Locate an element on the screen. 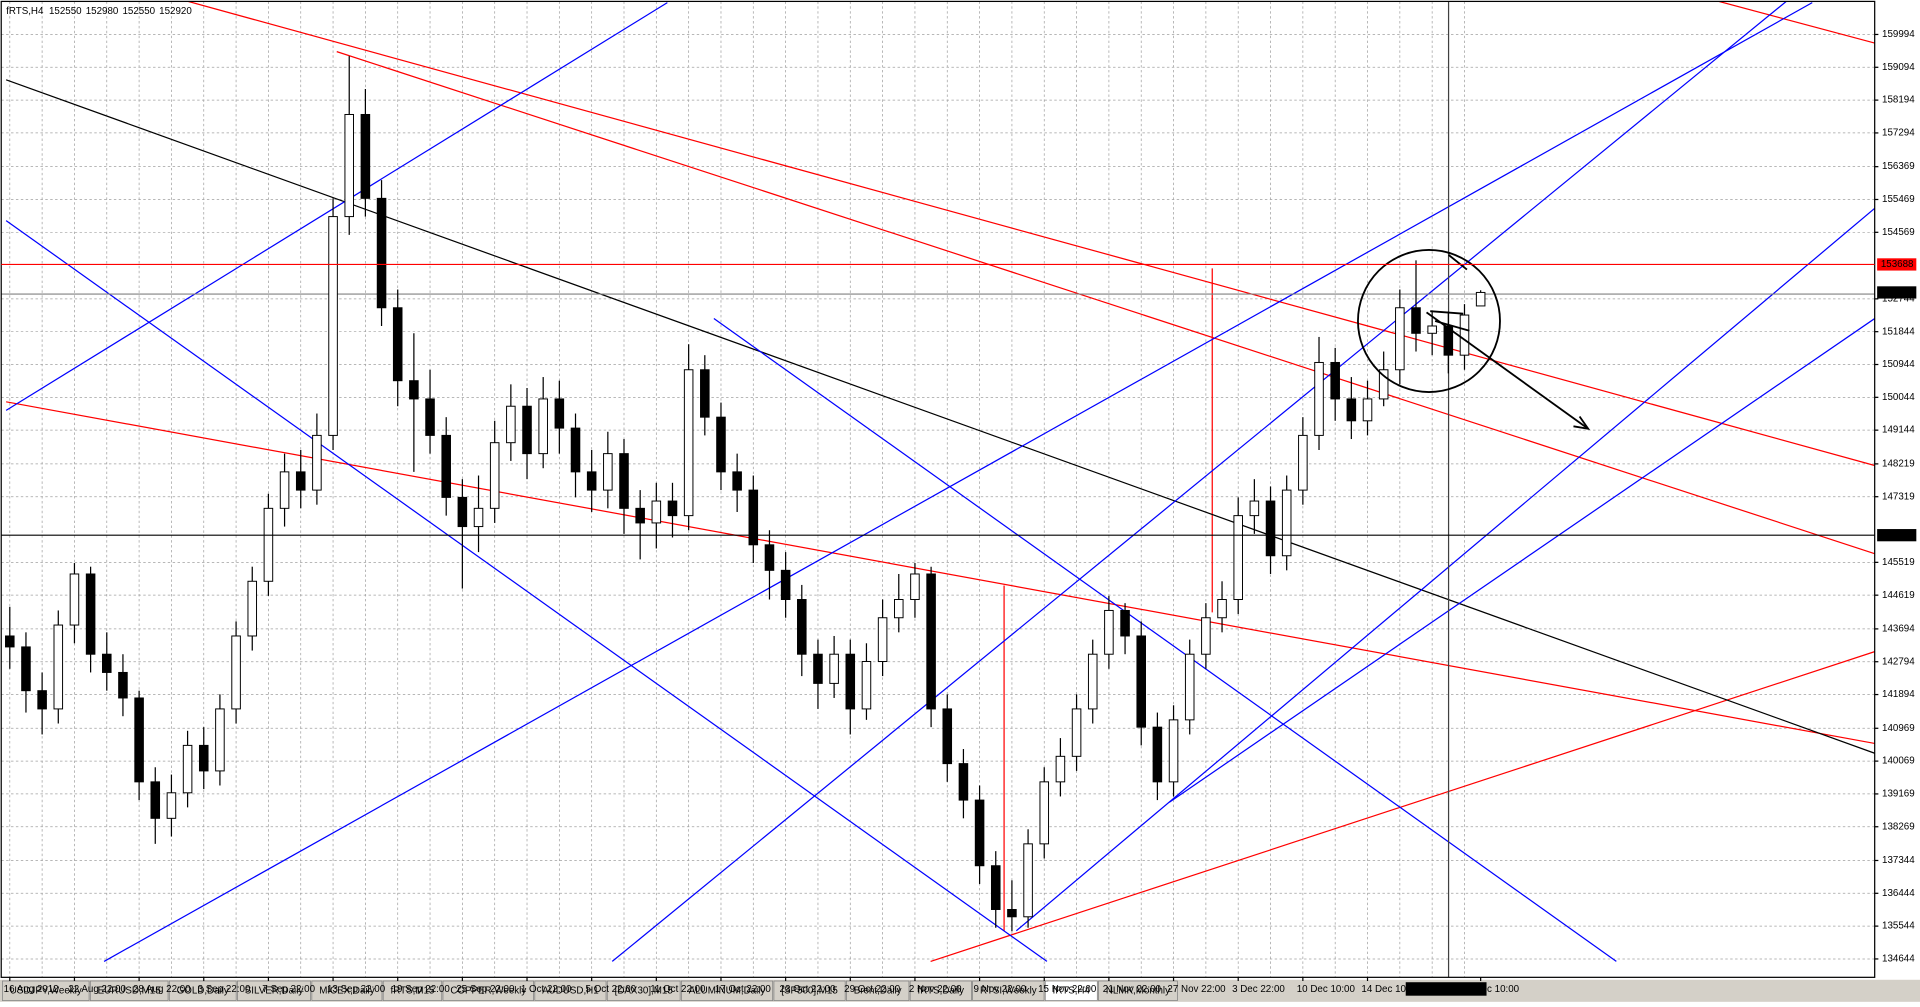 The image size is (1920, 1007). tab-label: [SP500],M15 is located at coordinates (809, 990).